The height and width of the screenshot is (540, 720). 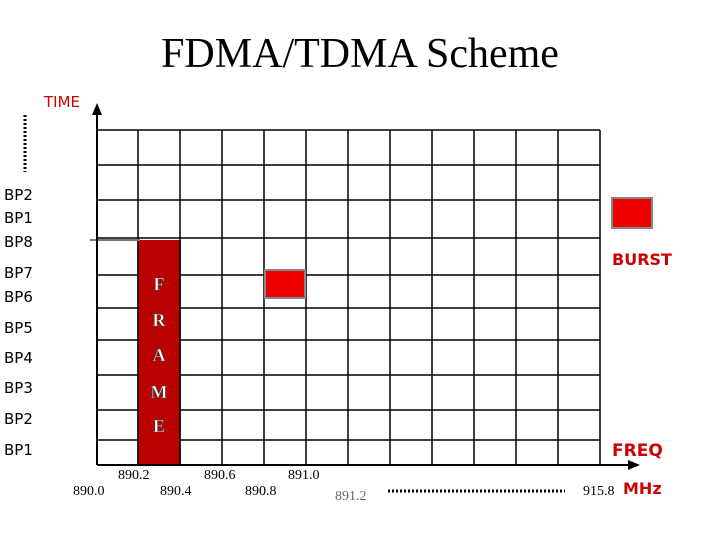 What do you see at coordinates (632, 213) in the screenshot?
I see `burst-legend-swatch` at bounding box center [632, 213].